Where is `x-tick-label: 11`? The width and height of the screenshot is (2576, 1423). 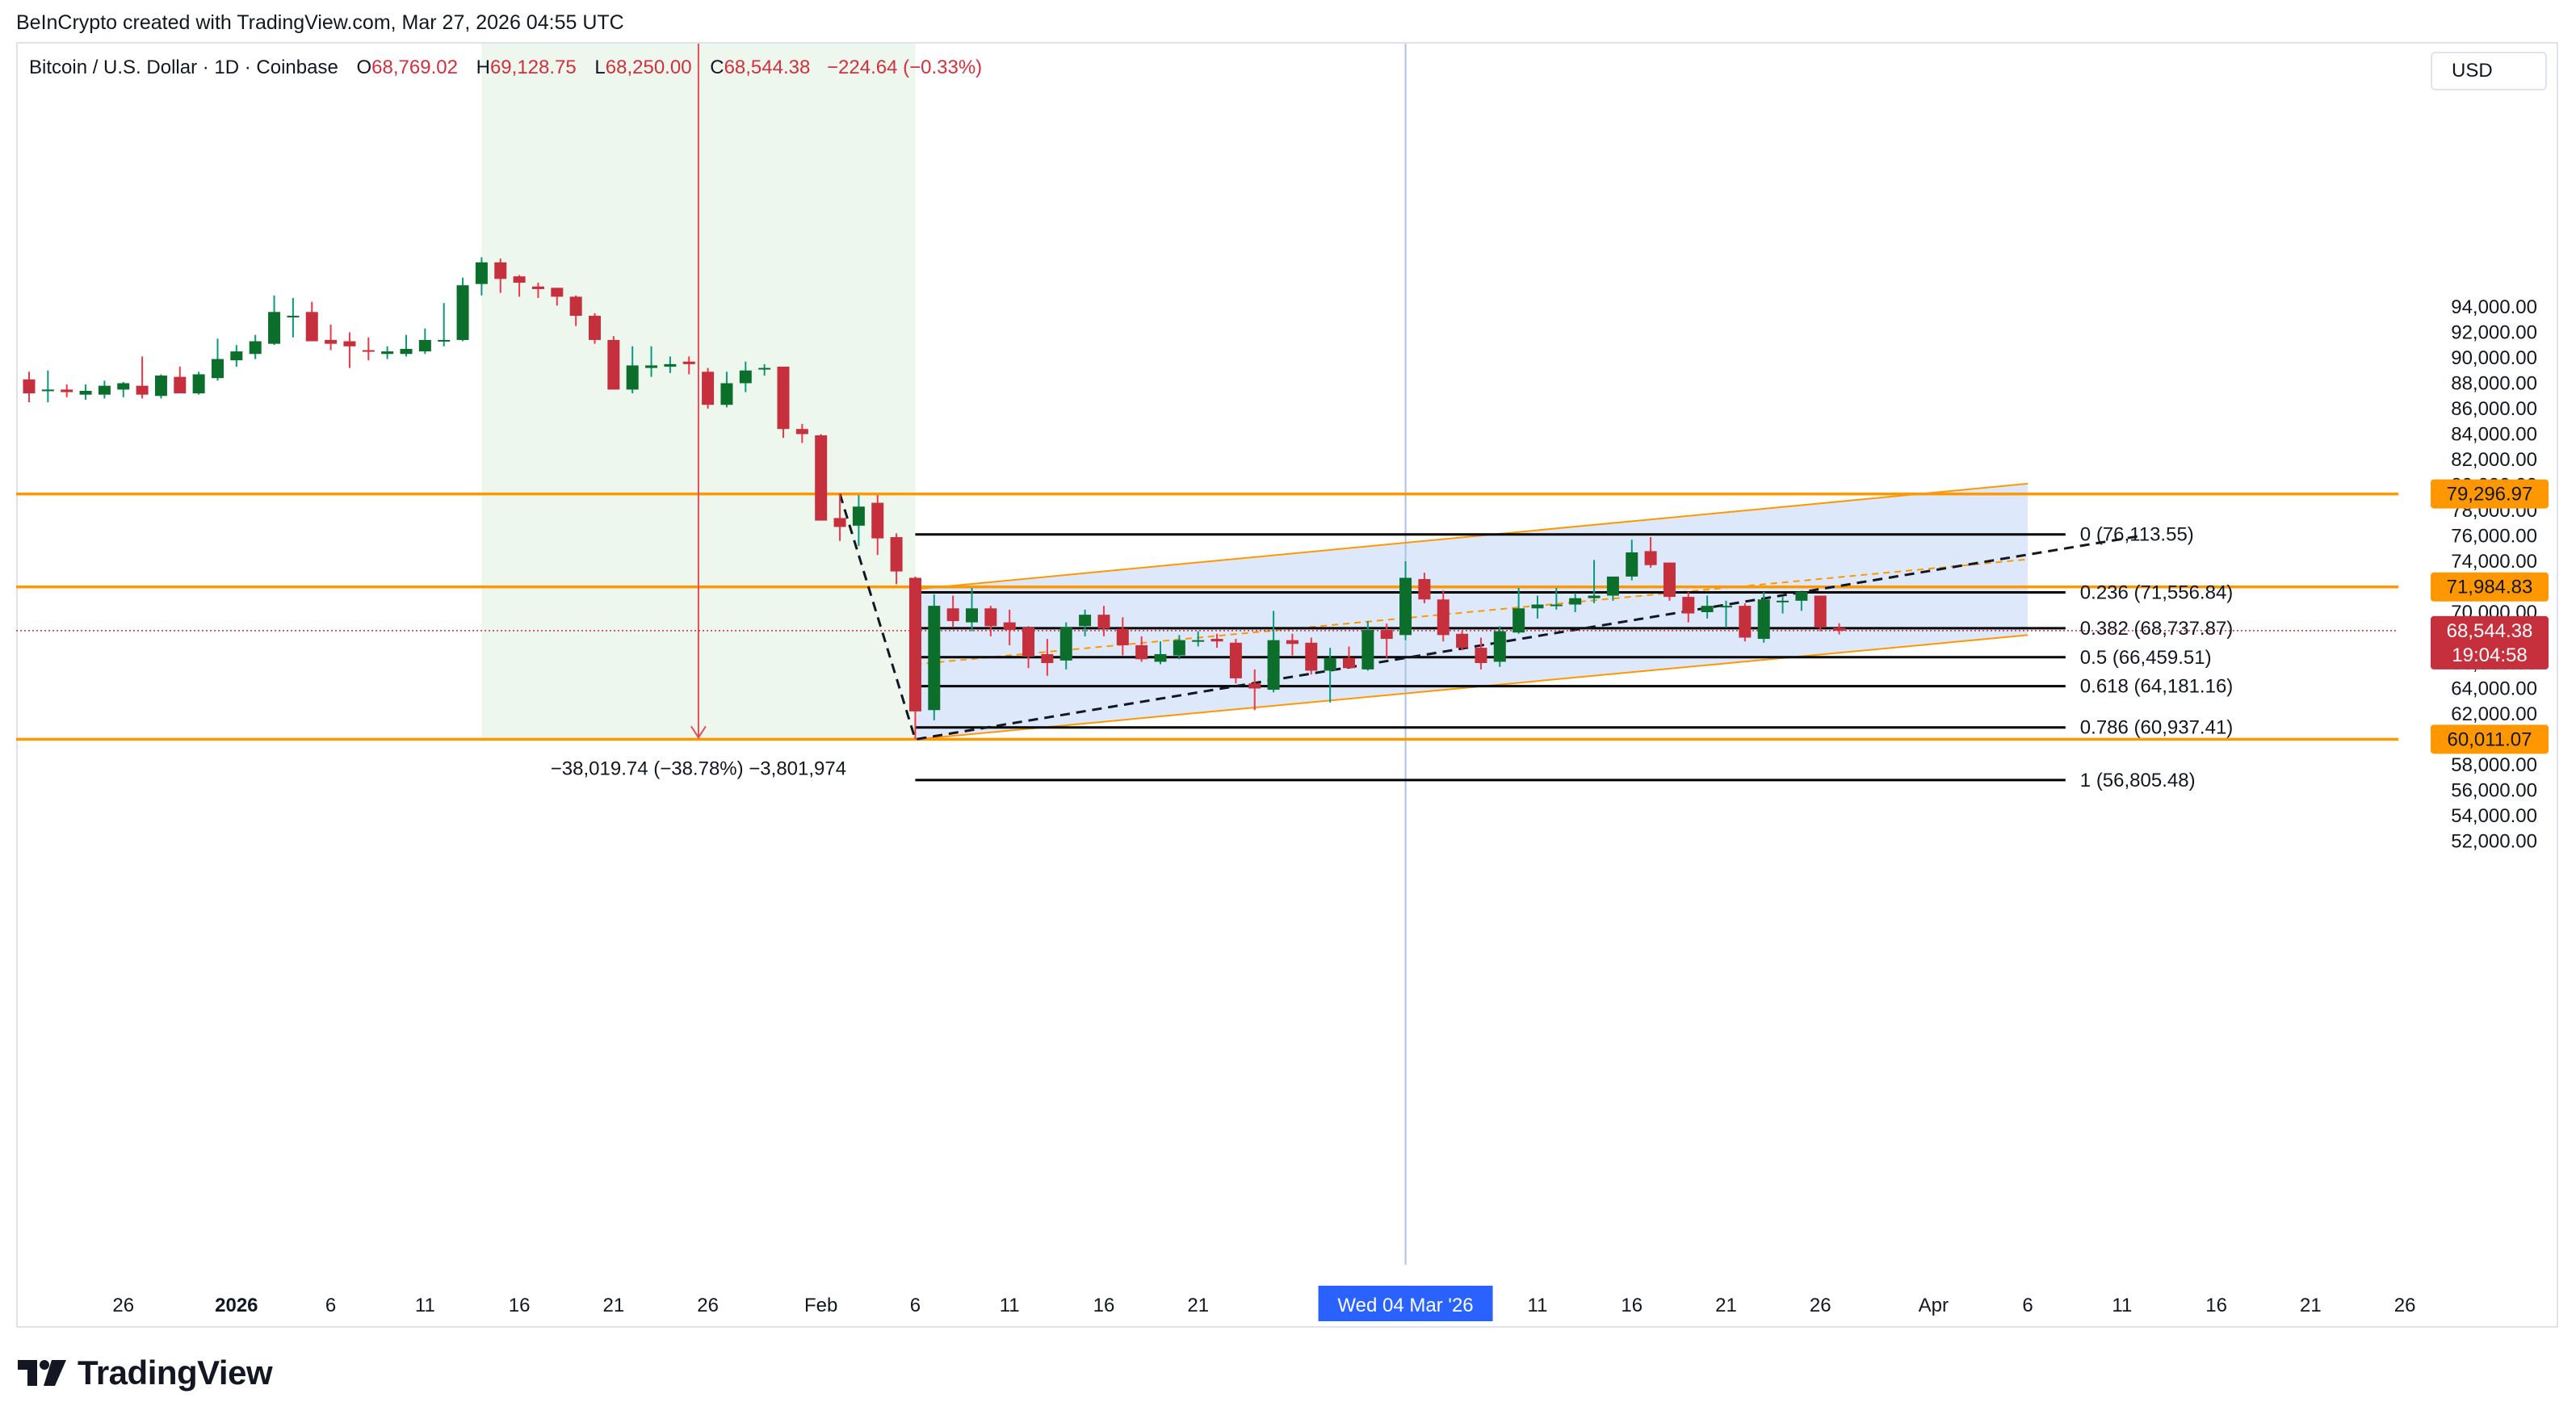 x-tick-label: 11 is located at coordinates (1538, 1305).